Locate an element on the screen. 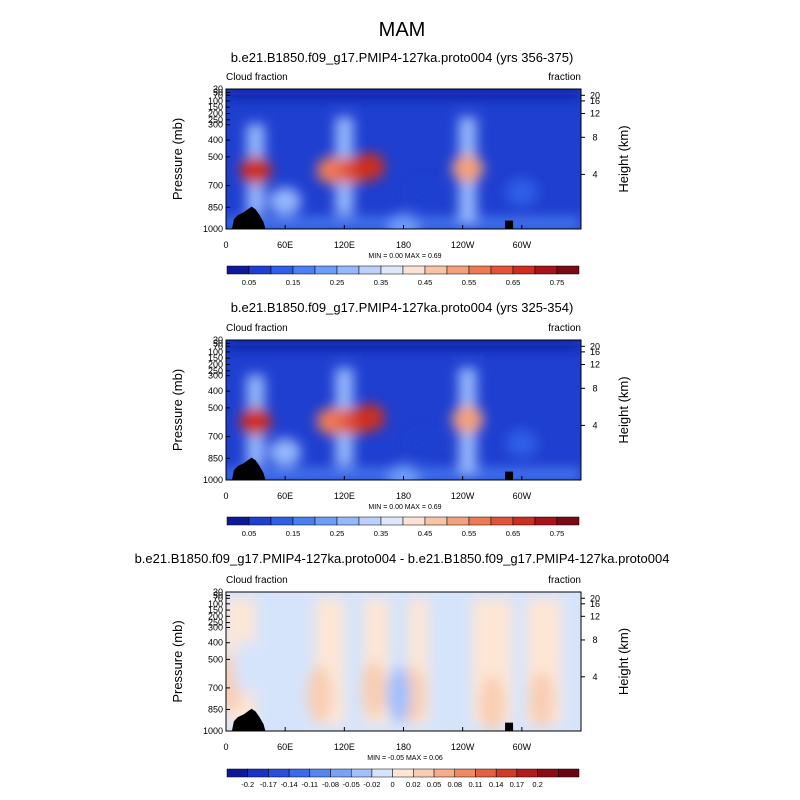 This screenshot has width=800, height=800. y-tick-label: 150 is located at coordinates (215, 358).